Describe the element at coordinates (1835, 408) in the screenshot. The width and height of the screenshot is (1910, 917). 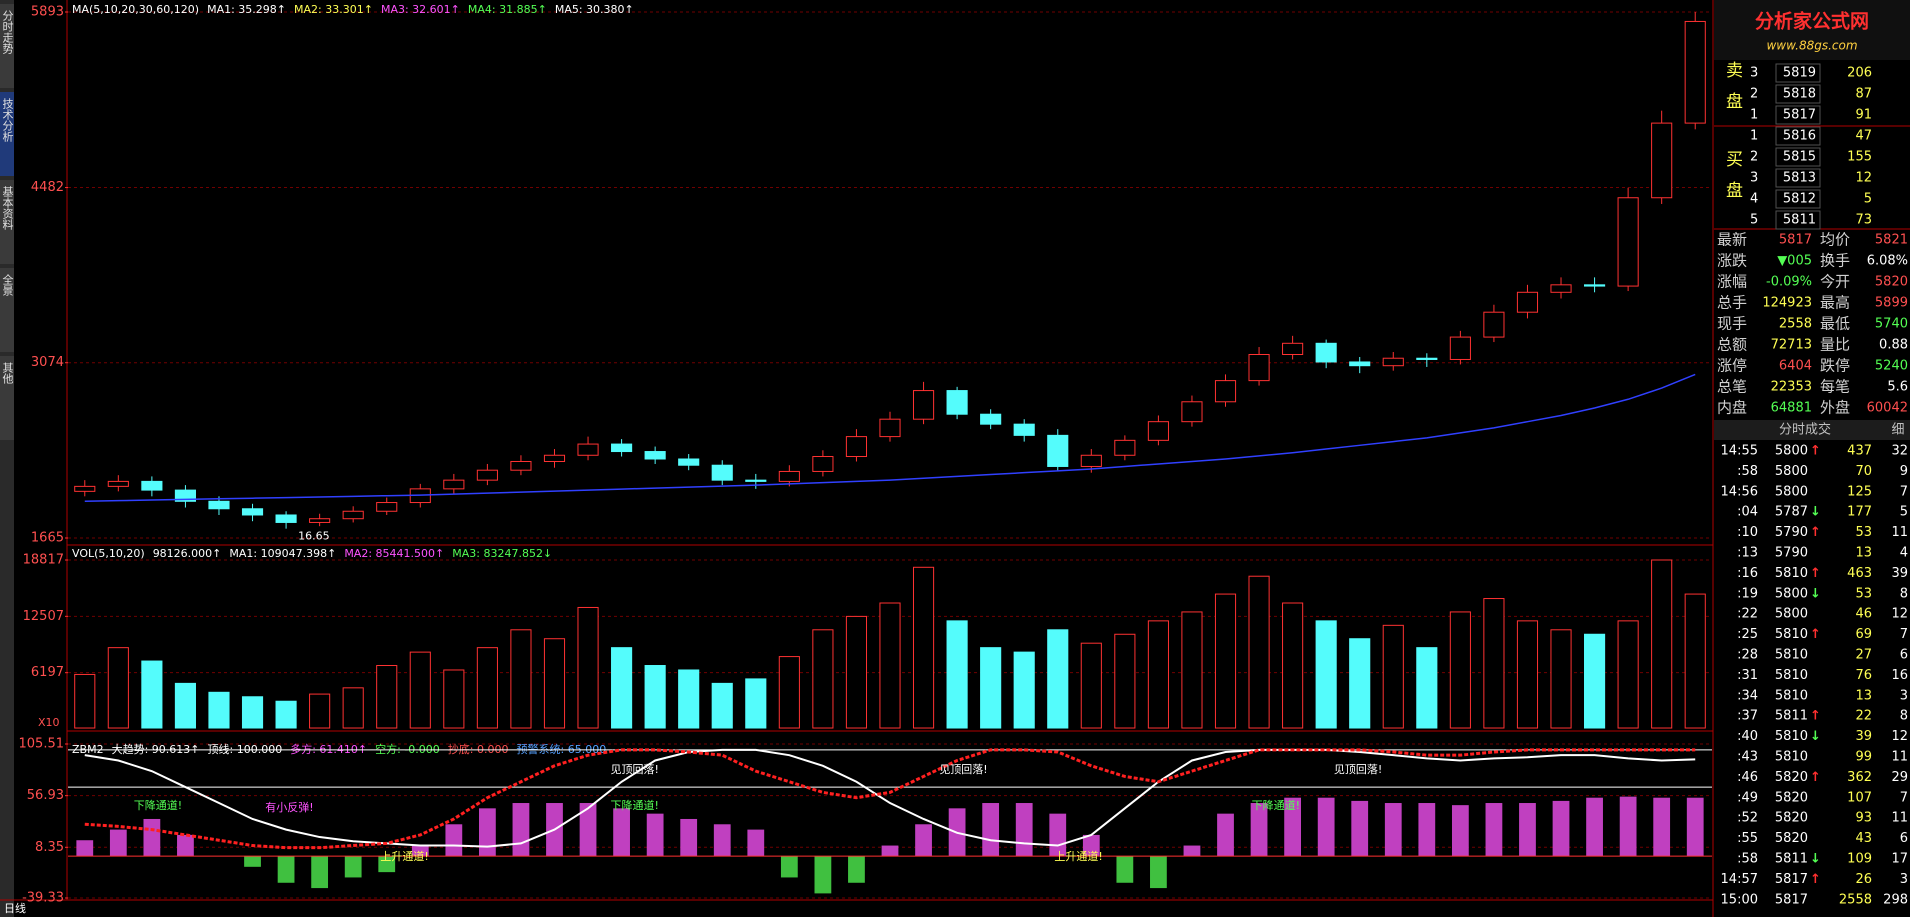
I see `stat-label: 外盘` at that location.